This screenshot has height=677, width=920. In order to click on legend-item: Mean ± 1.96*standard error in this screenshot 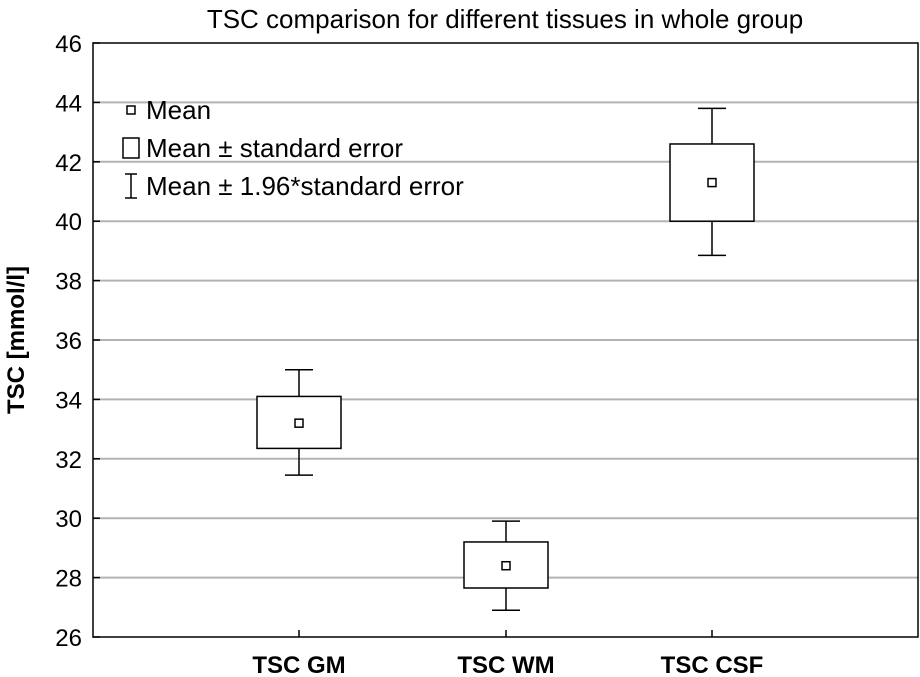, I will do `click(294, 186)`.